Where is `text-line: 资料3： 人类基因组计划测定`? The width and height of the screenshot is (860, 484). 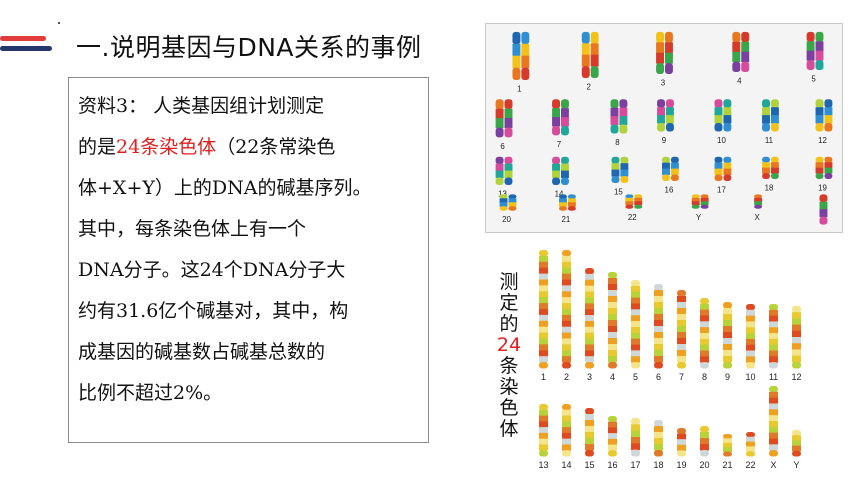 text-line: 资料3： 人类基因组计划测定 is located at coordinates (253, 106).